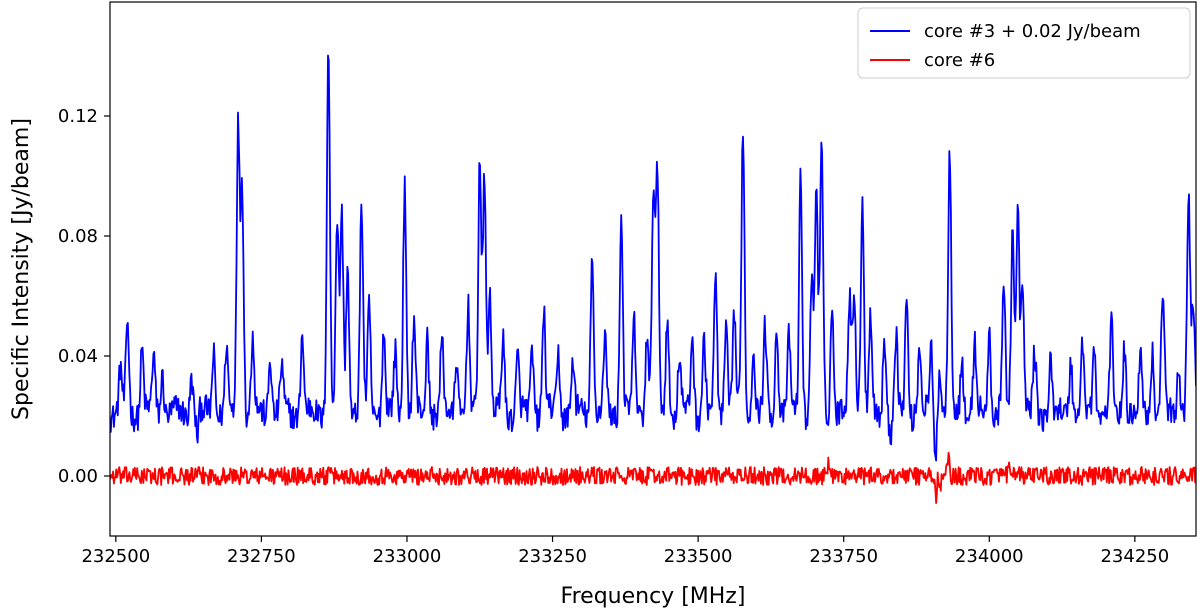 The width and height of the screenshot is (1200, 610). I want to click on y-axis: 0.00 0.04 0.08 0.12, so click(84, 296).